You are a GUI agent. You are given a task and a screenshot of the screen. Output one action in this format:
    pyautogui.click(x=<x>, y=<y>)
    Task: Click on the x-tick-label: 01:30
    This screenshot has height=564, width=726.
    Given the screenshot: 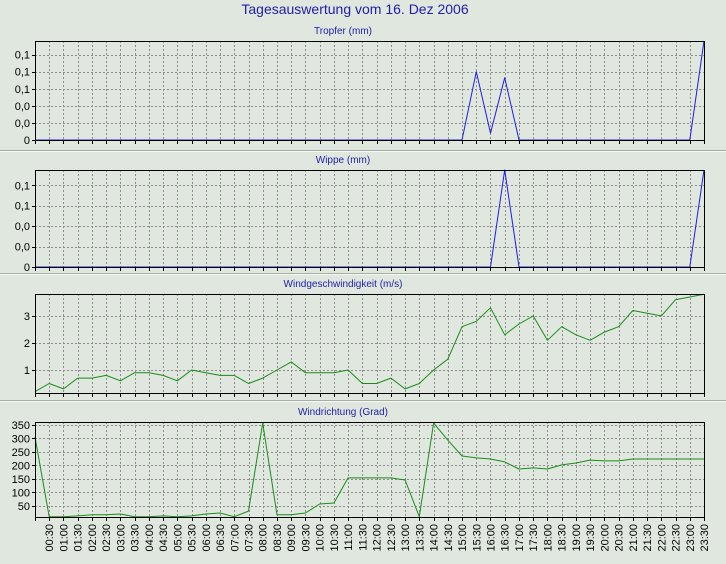 What is the action you would take?
    pyautogui.click(x=79, y=538)
    